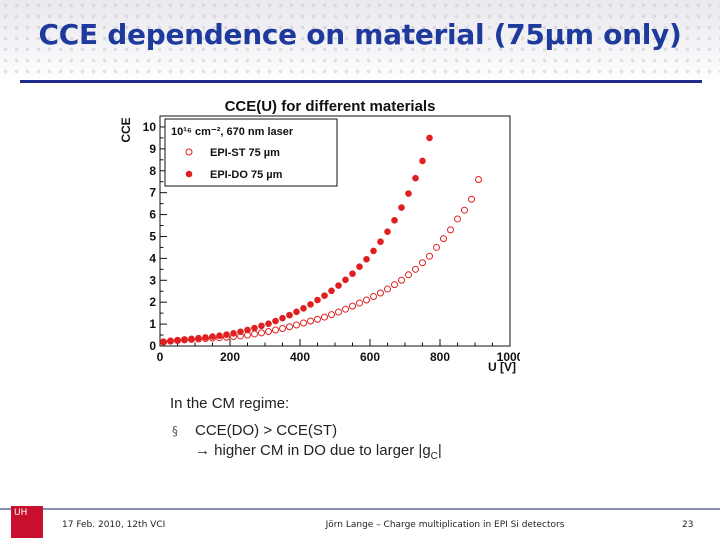  Describe the element at coordinates (126, 129) in the screenshot. I see `y-axis-label: CCE` at that location.